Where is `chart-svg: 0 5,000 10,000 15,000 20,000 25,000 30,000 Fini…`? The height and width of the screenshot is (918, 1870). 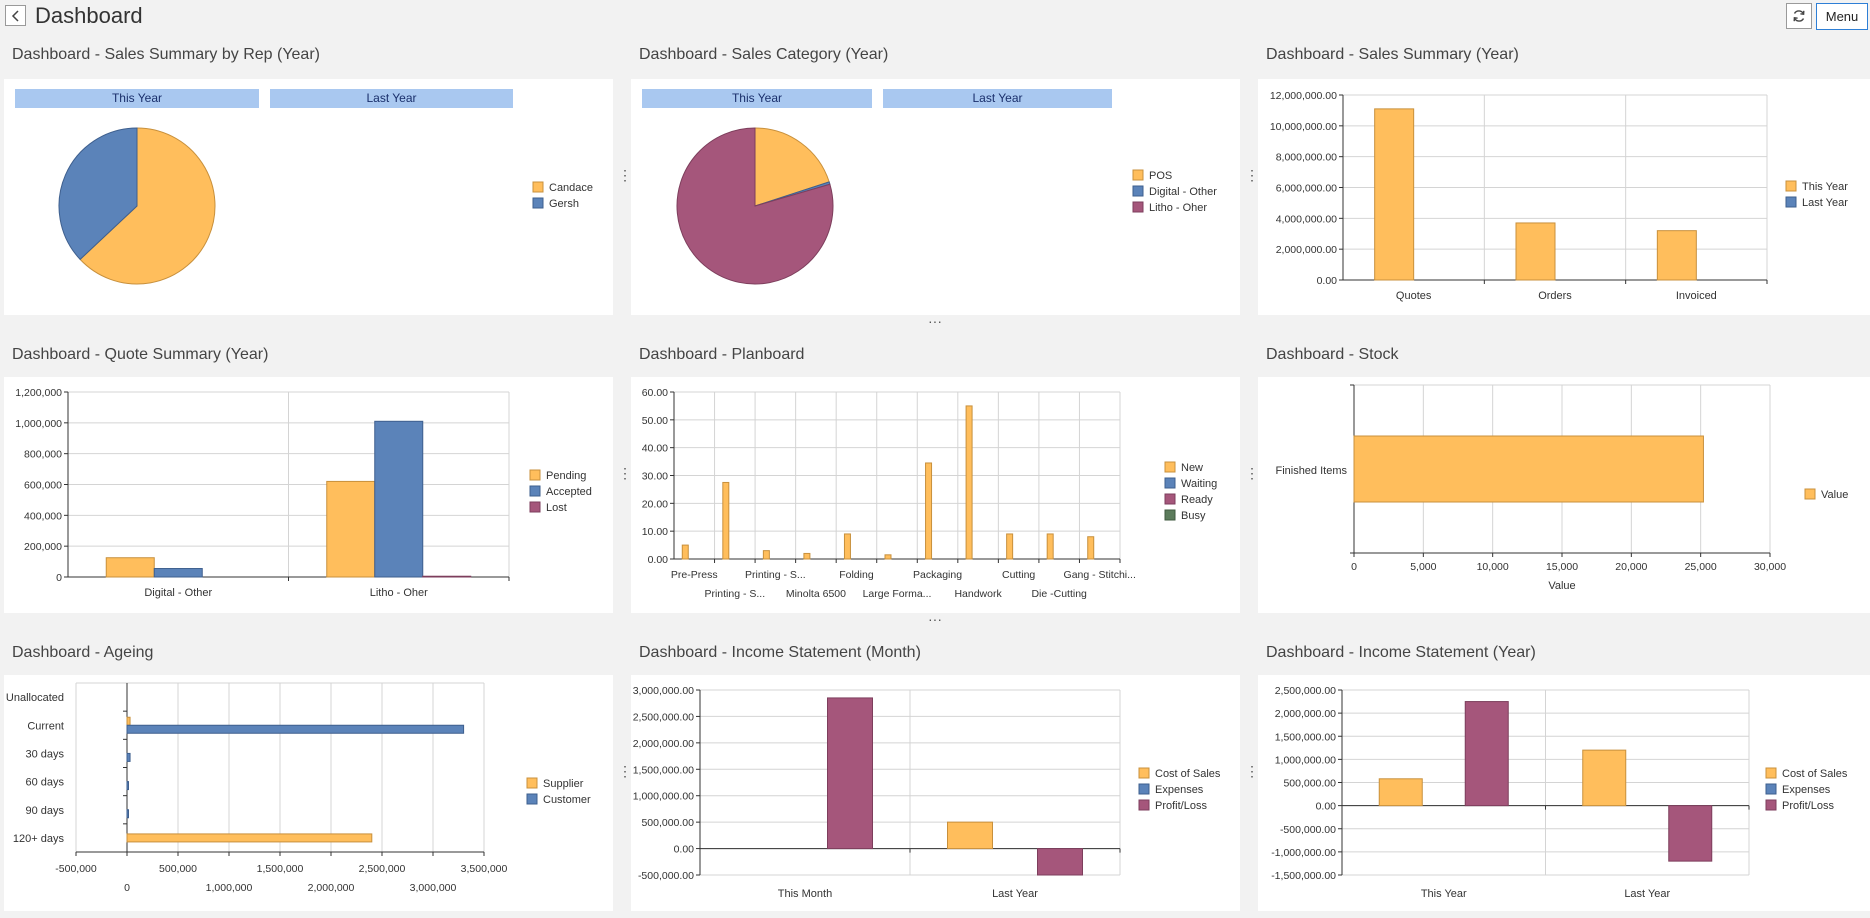 chart-svg: 0 5,000 10,000 15,000 20,000 25,000 30,000 Fini… is located at coordinates (1561, 488).